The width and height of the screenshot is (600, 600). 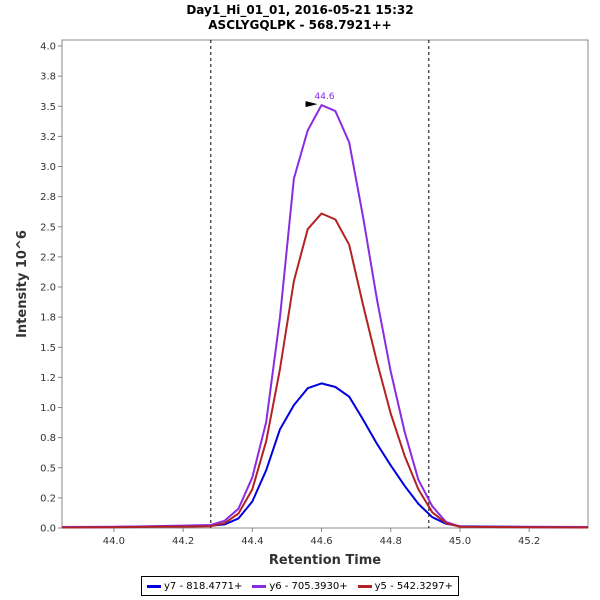 I want to click on x-tick-label: 44.0, so click(x=114, y=541).